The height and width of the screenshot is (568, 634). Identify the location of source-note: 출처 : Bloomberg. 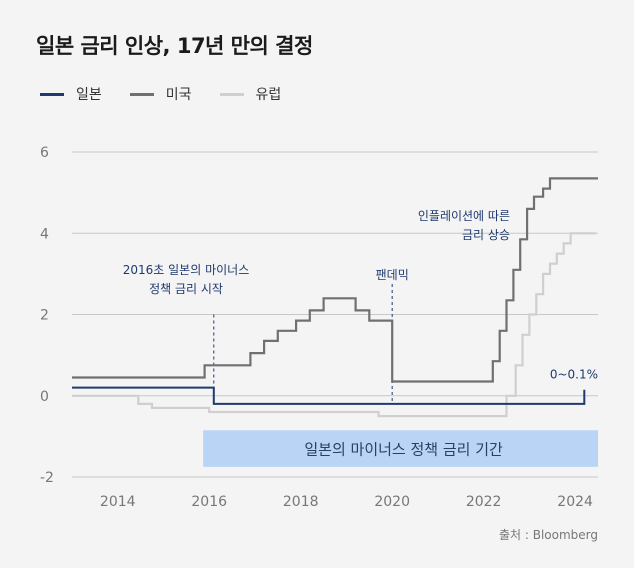
(548, 535).